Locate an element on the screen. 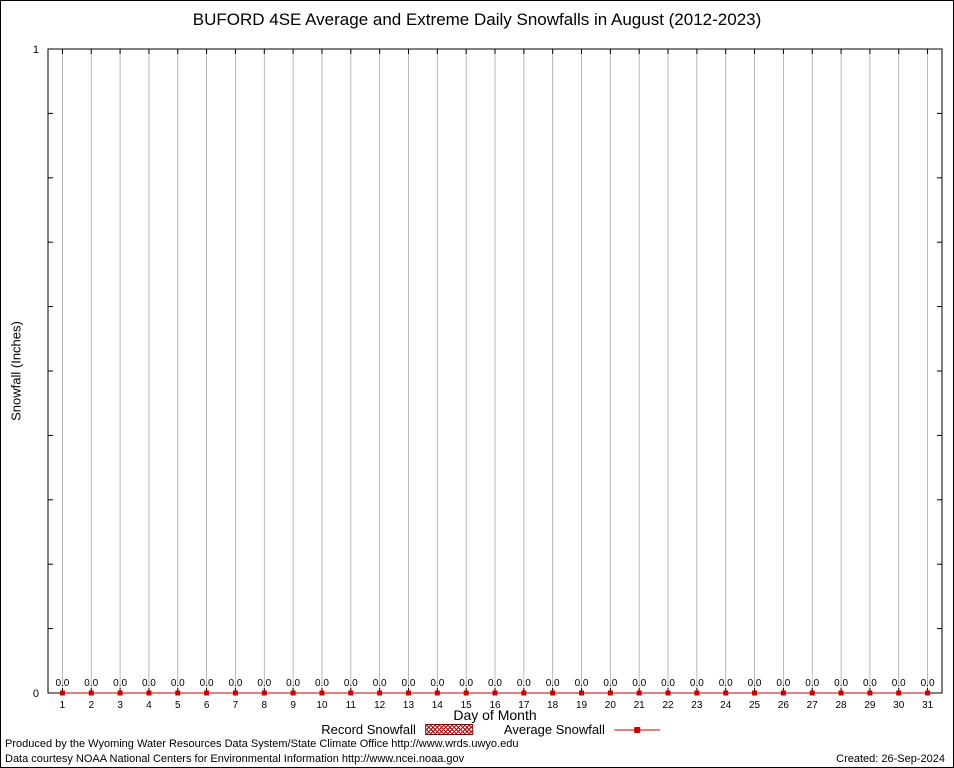  svg-text: 30 is located at coordinates (899, 705).